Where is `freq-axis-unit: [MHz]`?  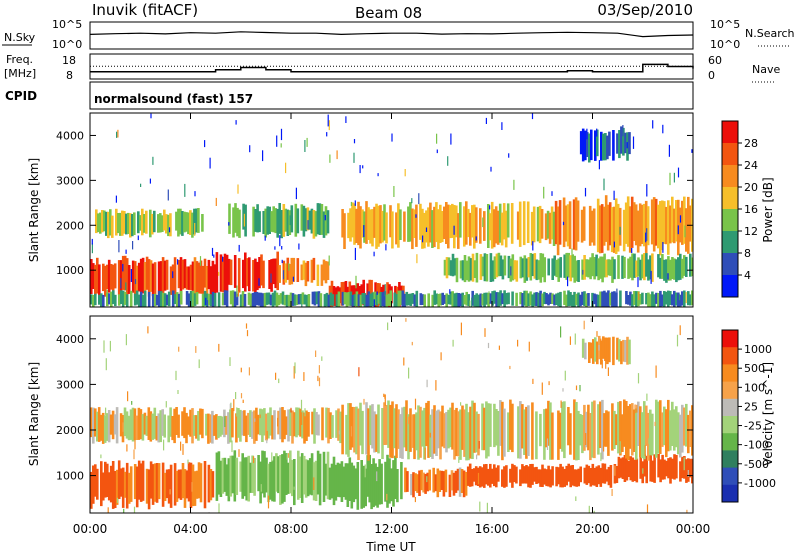 freq-axis-unit: [MHz] is located at coordinates (20, 73).